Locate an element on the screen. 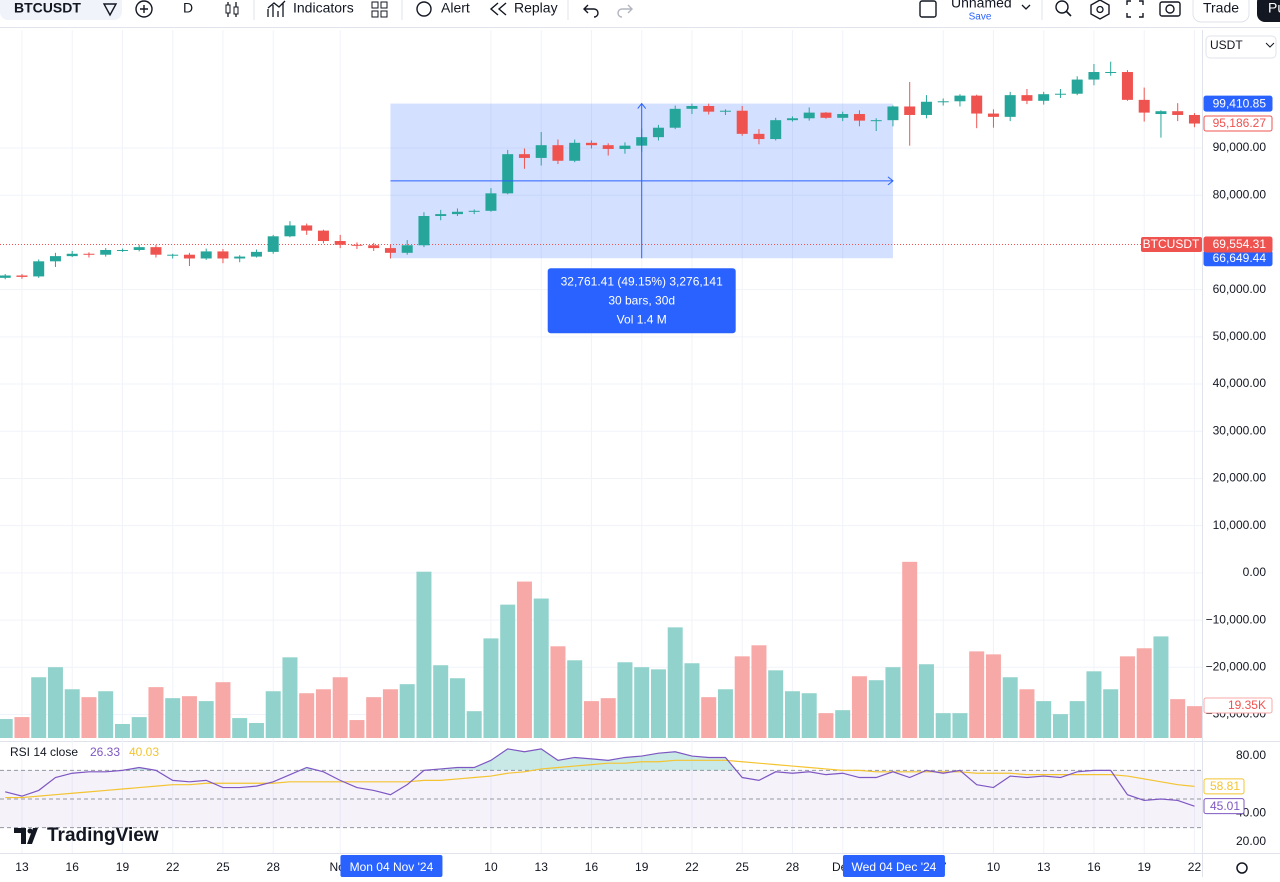  fullscreen-icon is located at coordinates (1135, 9).